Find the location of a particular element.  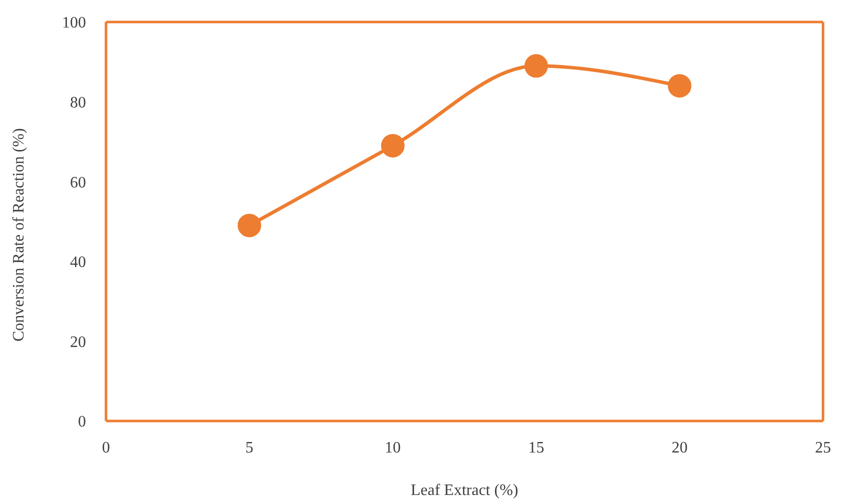

y-tick-label: 100 is located at coordinates (74, 23).